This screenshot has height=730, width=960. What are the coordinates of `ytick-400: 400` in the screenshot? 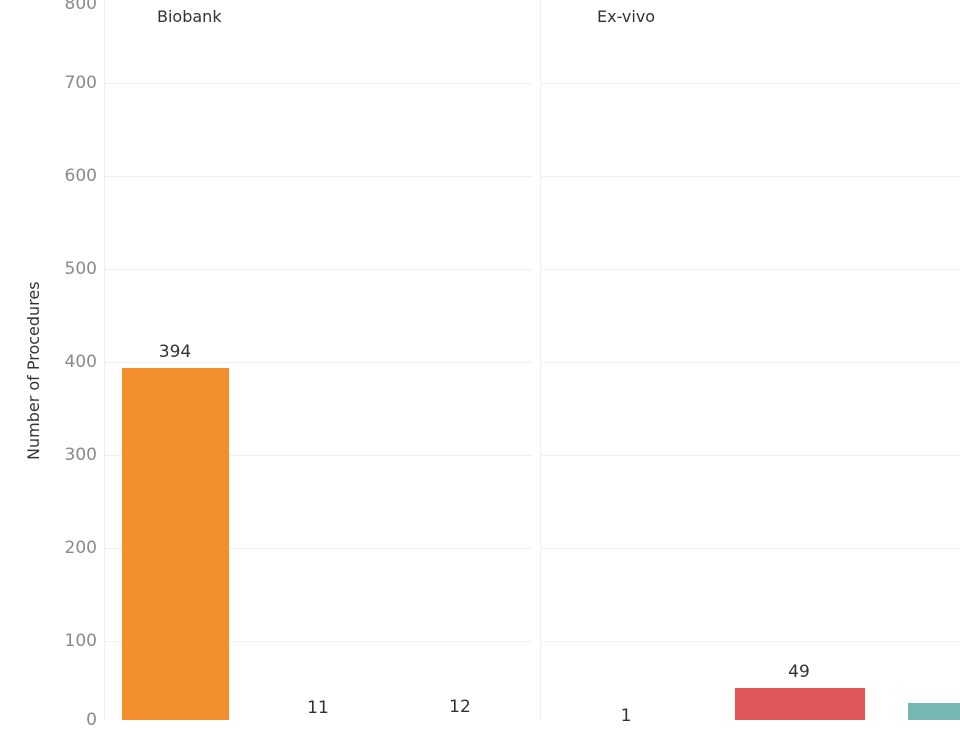 It's located at (80, 362).